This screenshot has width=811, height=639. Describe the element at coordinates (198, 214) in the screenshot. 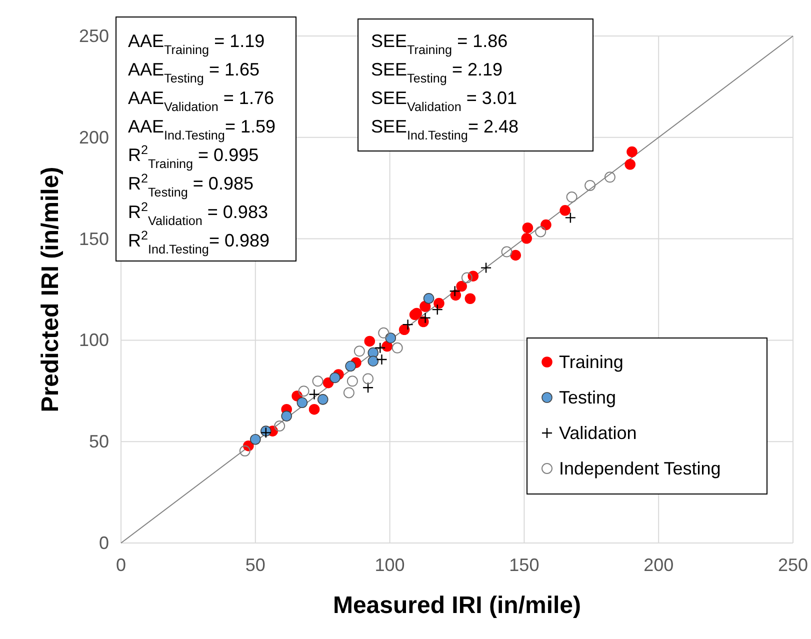

I see `annotation: R$^{2}$$_{Validation}$ = 0.983` at that location.